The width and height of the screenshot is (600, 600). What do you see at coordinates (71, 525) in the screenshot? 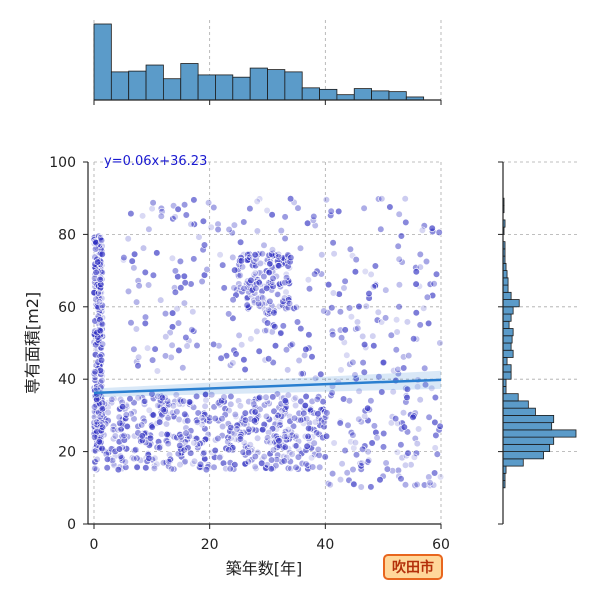
I see `y-tick-label: 0` at bounding box center [71, 525].